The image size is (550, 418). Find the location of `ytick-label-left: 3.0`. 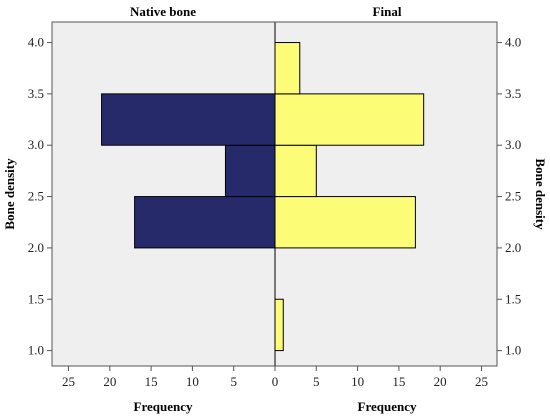

ytick-label-left: 3.0 is located at coordinates (36, 144).